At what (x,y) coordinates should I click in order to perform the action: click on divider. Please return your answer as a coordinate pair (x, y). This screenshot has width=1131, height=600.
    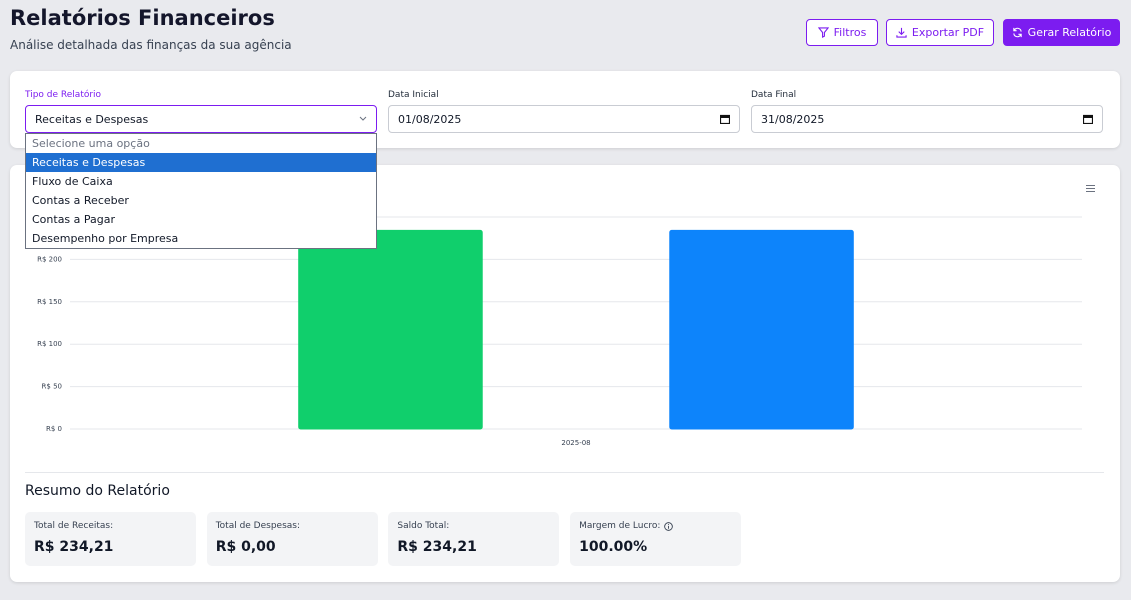
    Looking at the image, I should click on (564, 472).